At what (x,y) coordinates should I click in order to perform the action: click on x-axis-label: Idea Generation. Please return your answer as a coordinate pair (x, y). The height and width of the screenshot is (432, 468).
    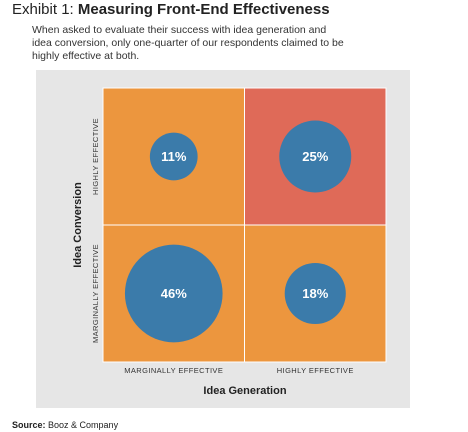
    Looking at the image, I should click on (244, 391).